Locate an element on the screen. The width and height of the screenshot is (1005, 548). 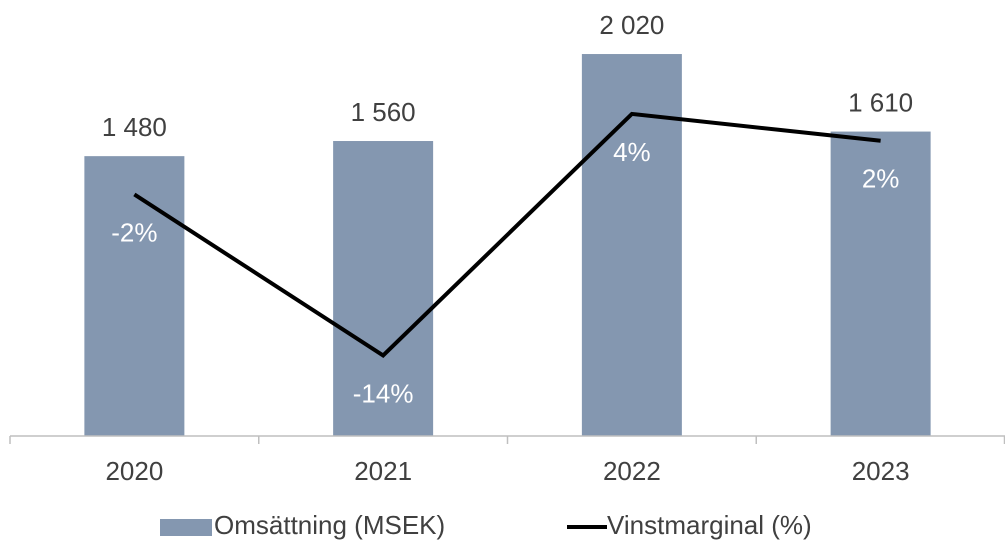
legend-label: Omsättning (MSEK) is located at coordinates (329, 525).